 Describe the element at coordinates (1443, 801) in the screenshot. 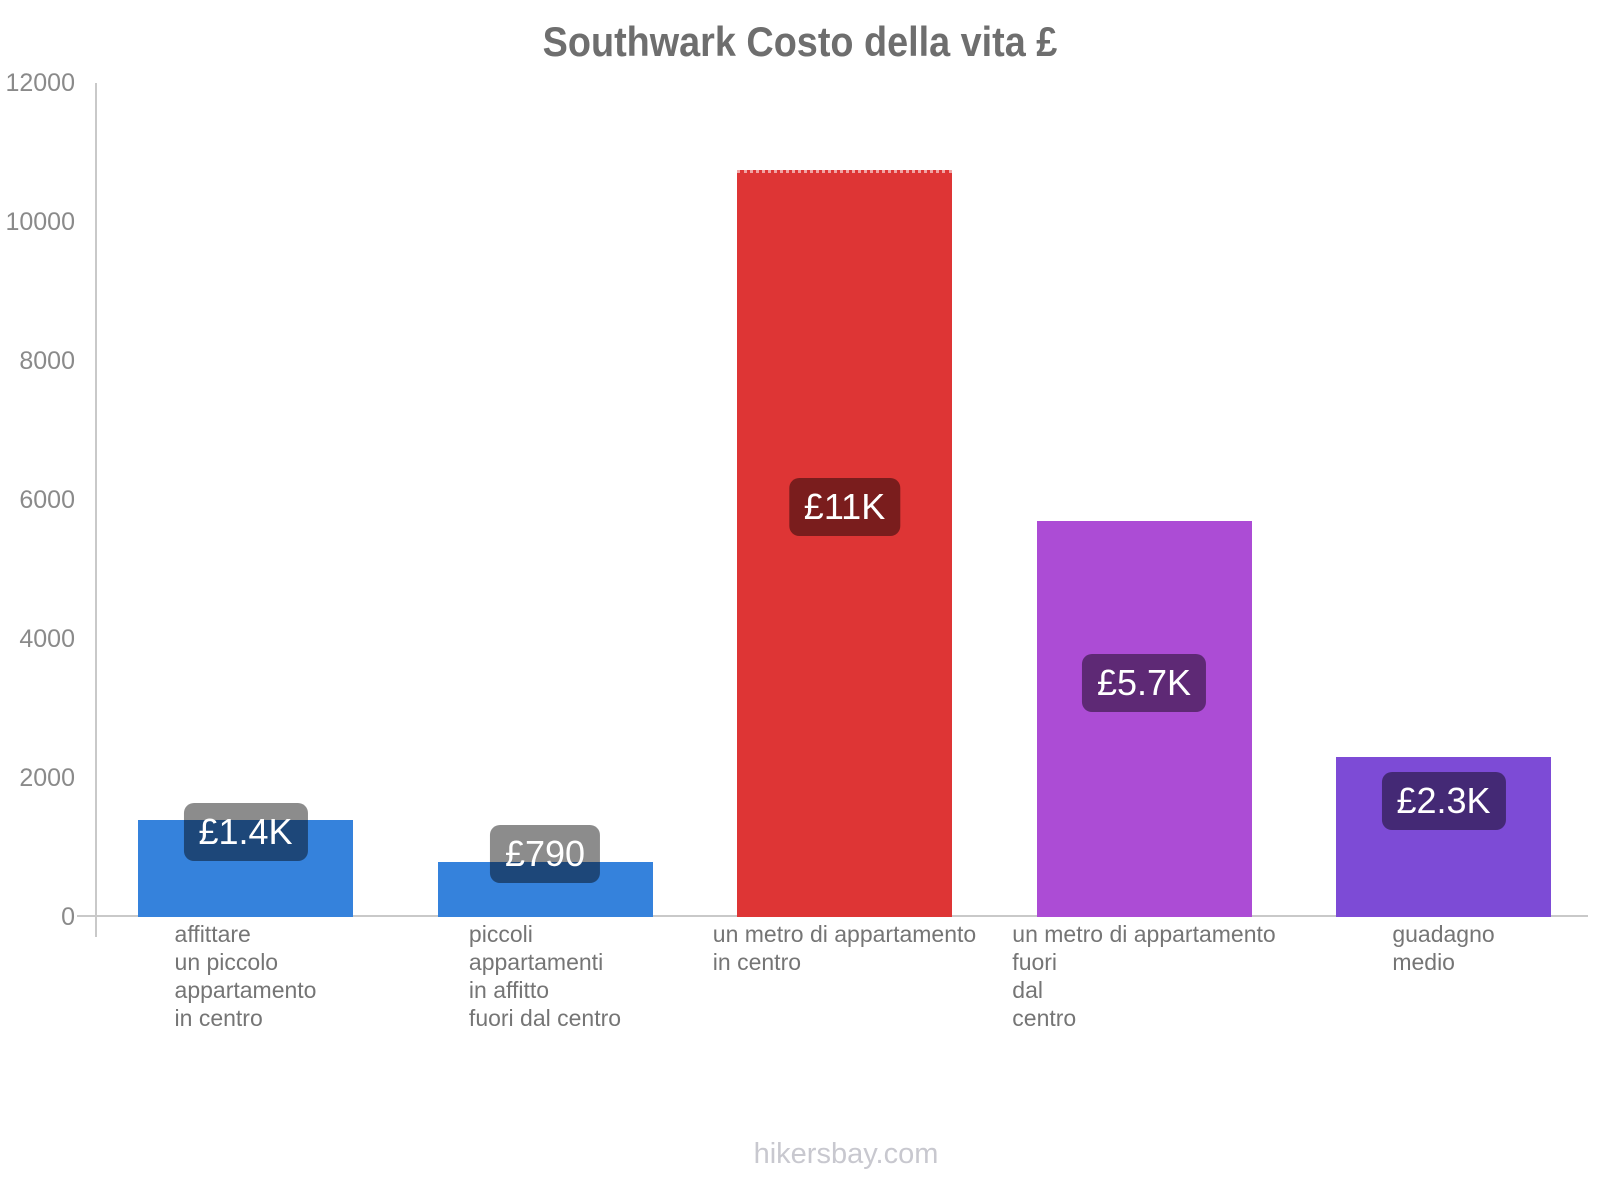

I see `bar-value-badge: £2.3K` at that location.